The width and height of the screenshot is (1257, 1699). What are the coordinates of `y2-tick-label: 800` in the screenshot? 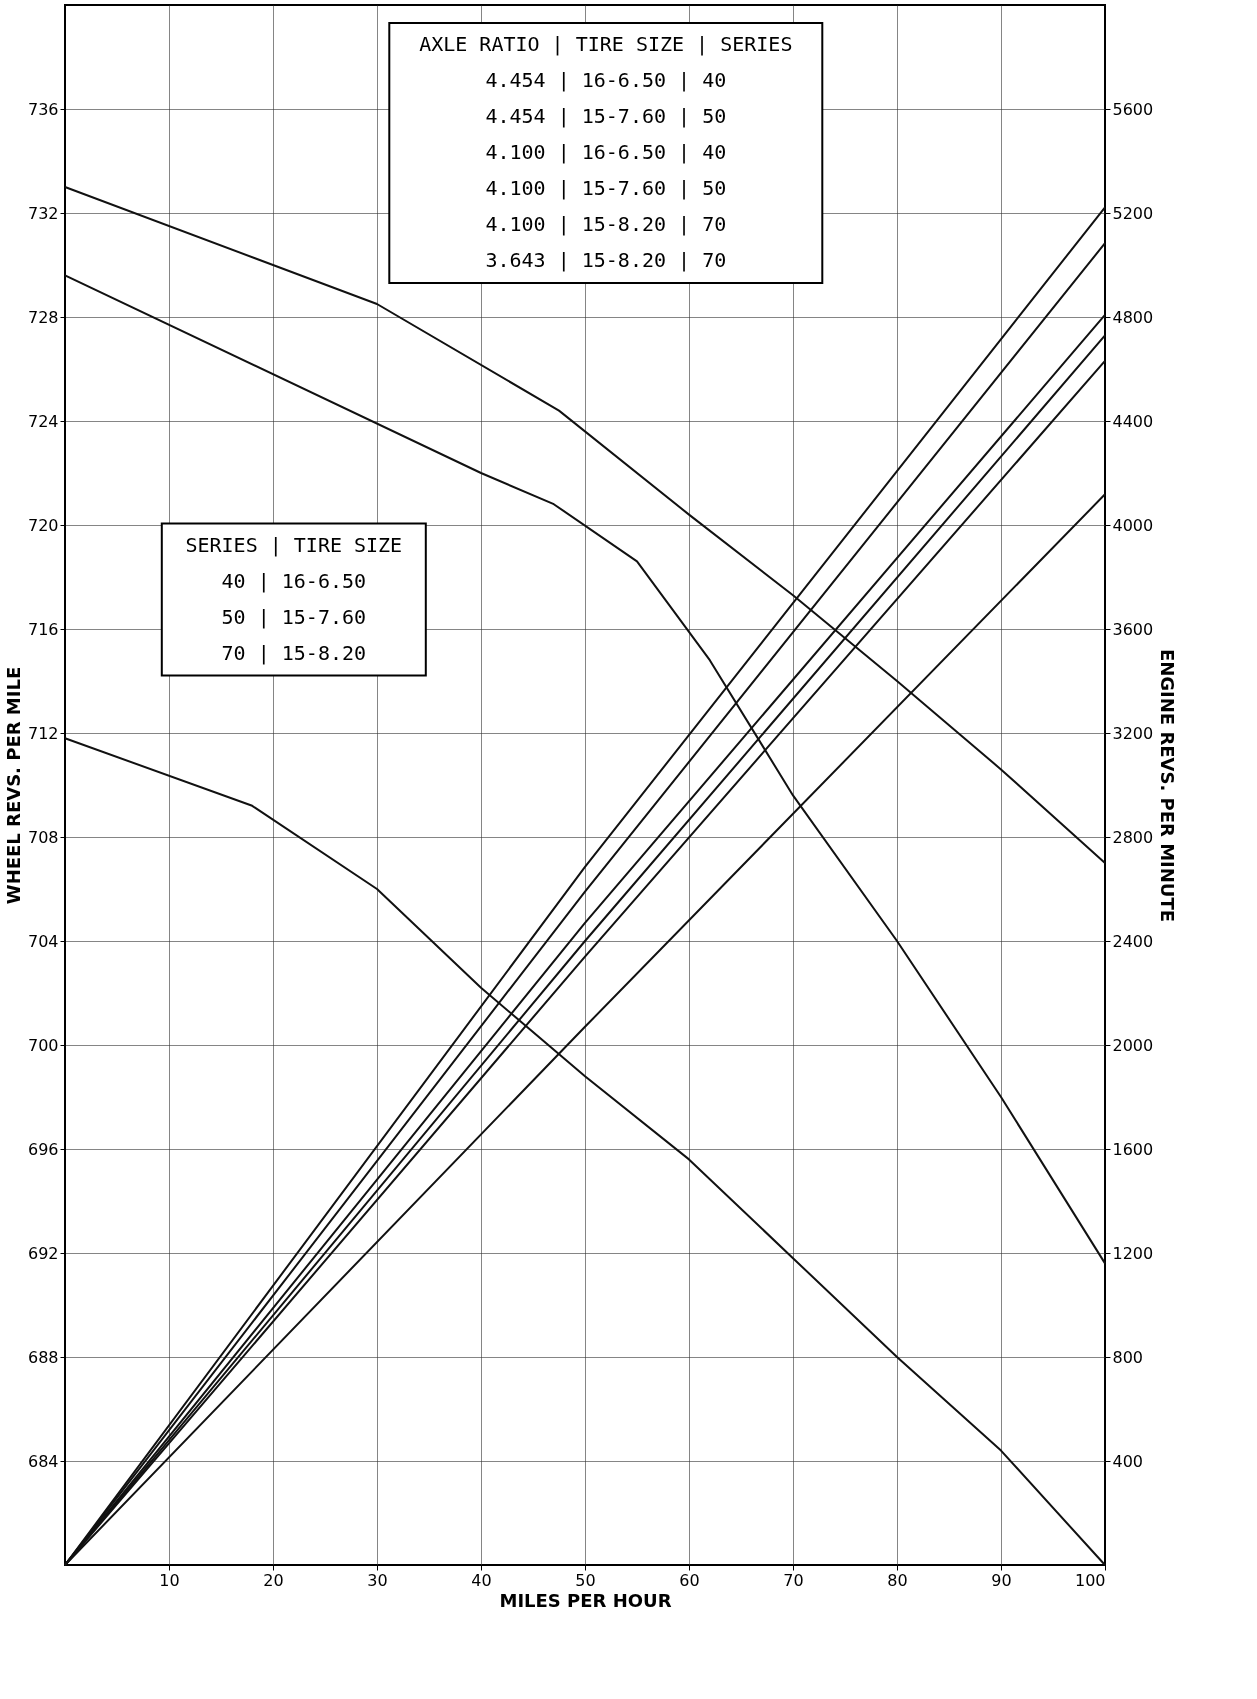 It's located at (1128, 1357).